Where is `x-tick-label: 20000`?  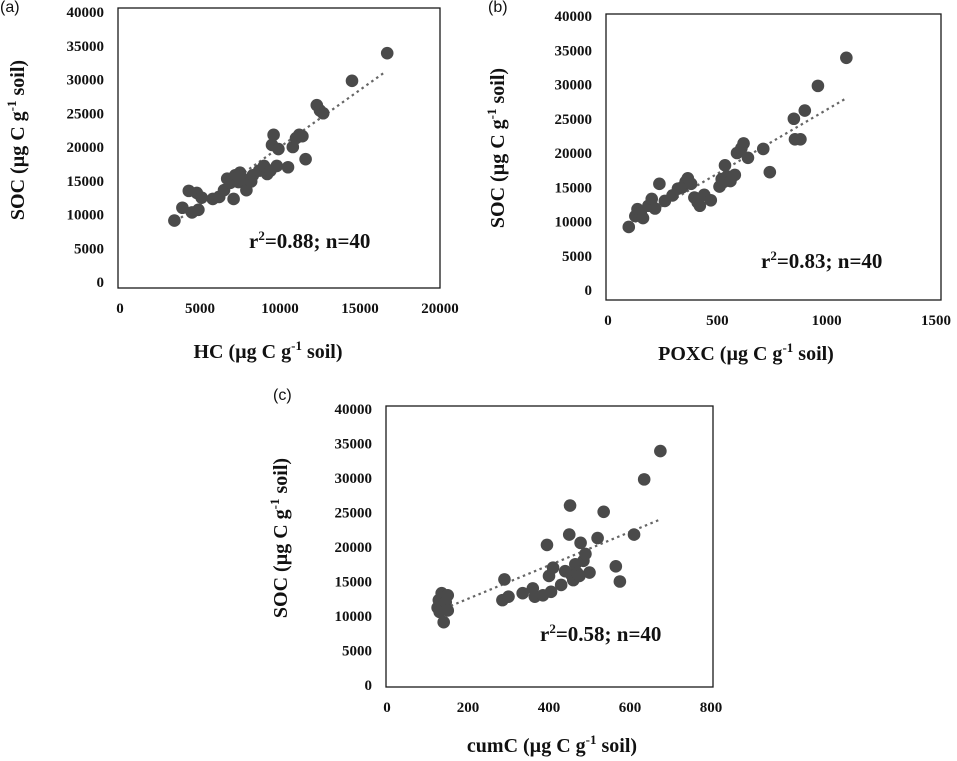
x-tick-label: 20000 is located at coordinates (440, 309).